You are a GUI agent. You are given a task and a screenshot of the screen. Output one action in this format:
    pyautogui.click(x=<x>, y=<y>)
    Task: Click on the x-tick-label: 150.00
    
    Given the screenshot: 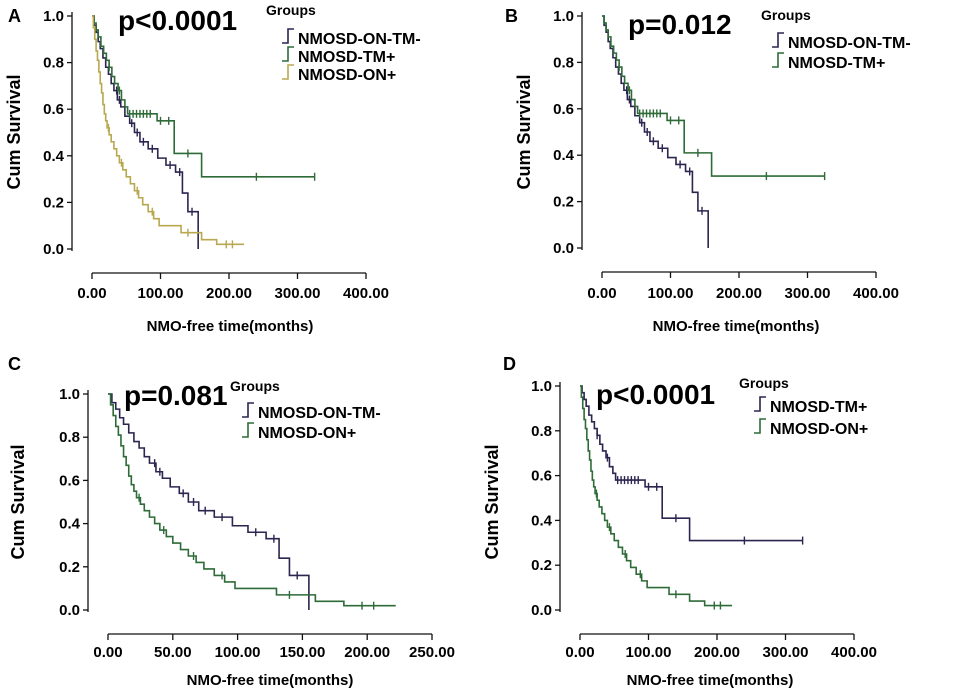 What is the action you would take?
    pyautogui.click(x=302, y=652)
    